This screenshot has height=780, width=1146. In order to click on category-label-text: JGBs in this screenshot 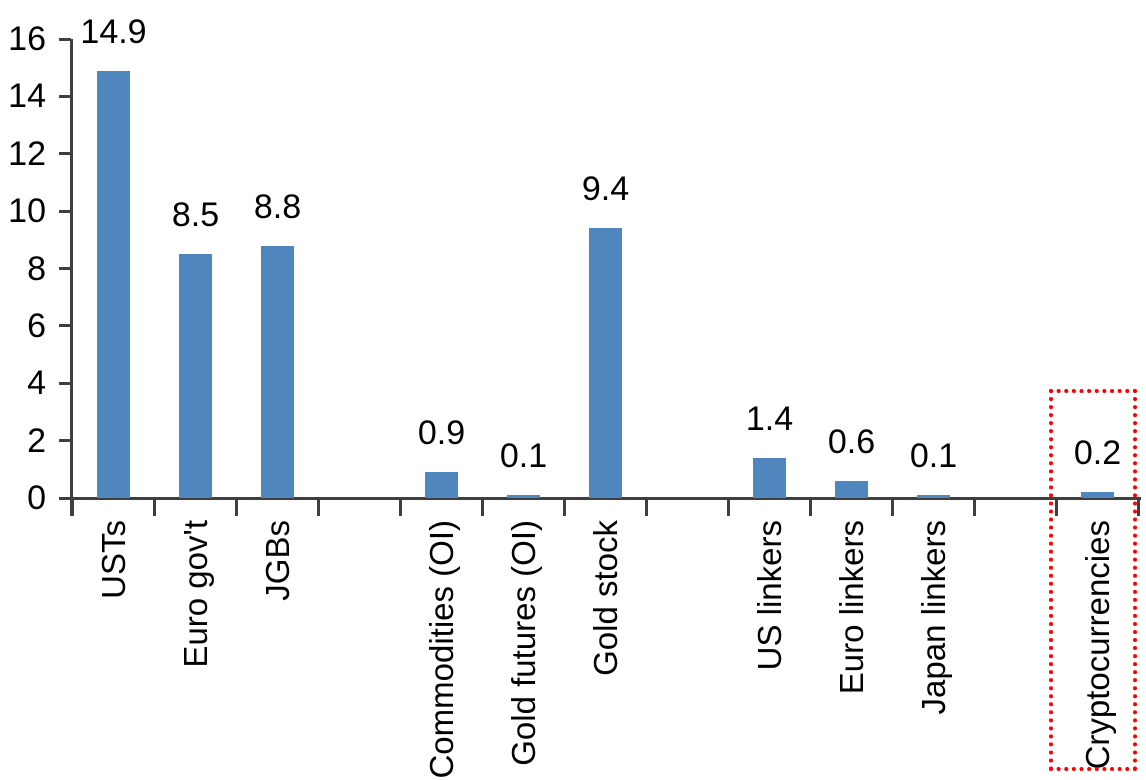, I will do `click(277, 560)`.